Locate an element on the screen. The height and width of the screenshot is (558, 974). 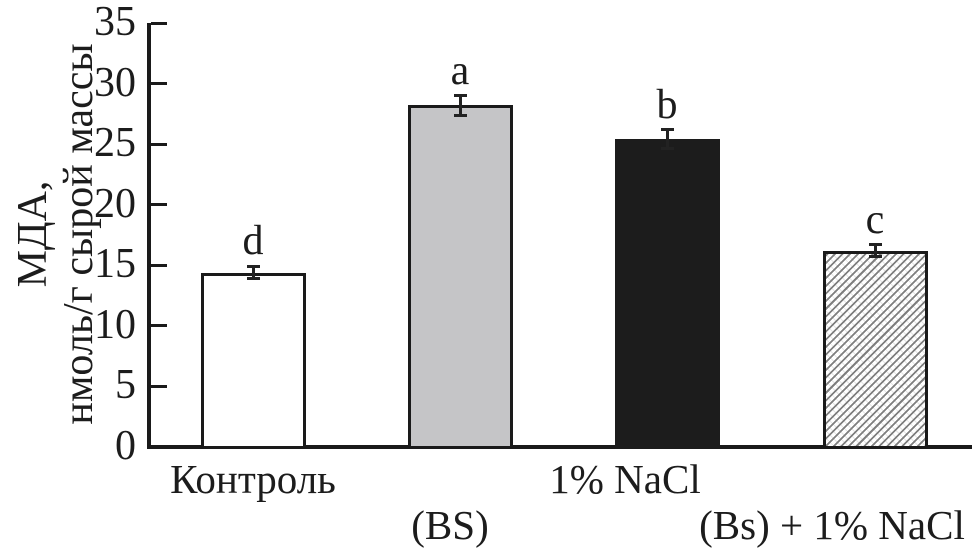
y-tick-label: 20 is located at coordinates (115, 203).